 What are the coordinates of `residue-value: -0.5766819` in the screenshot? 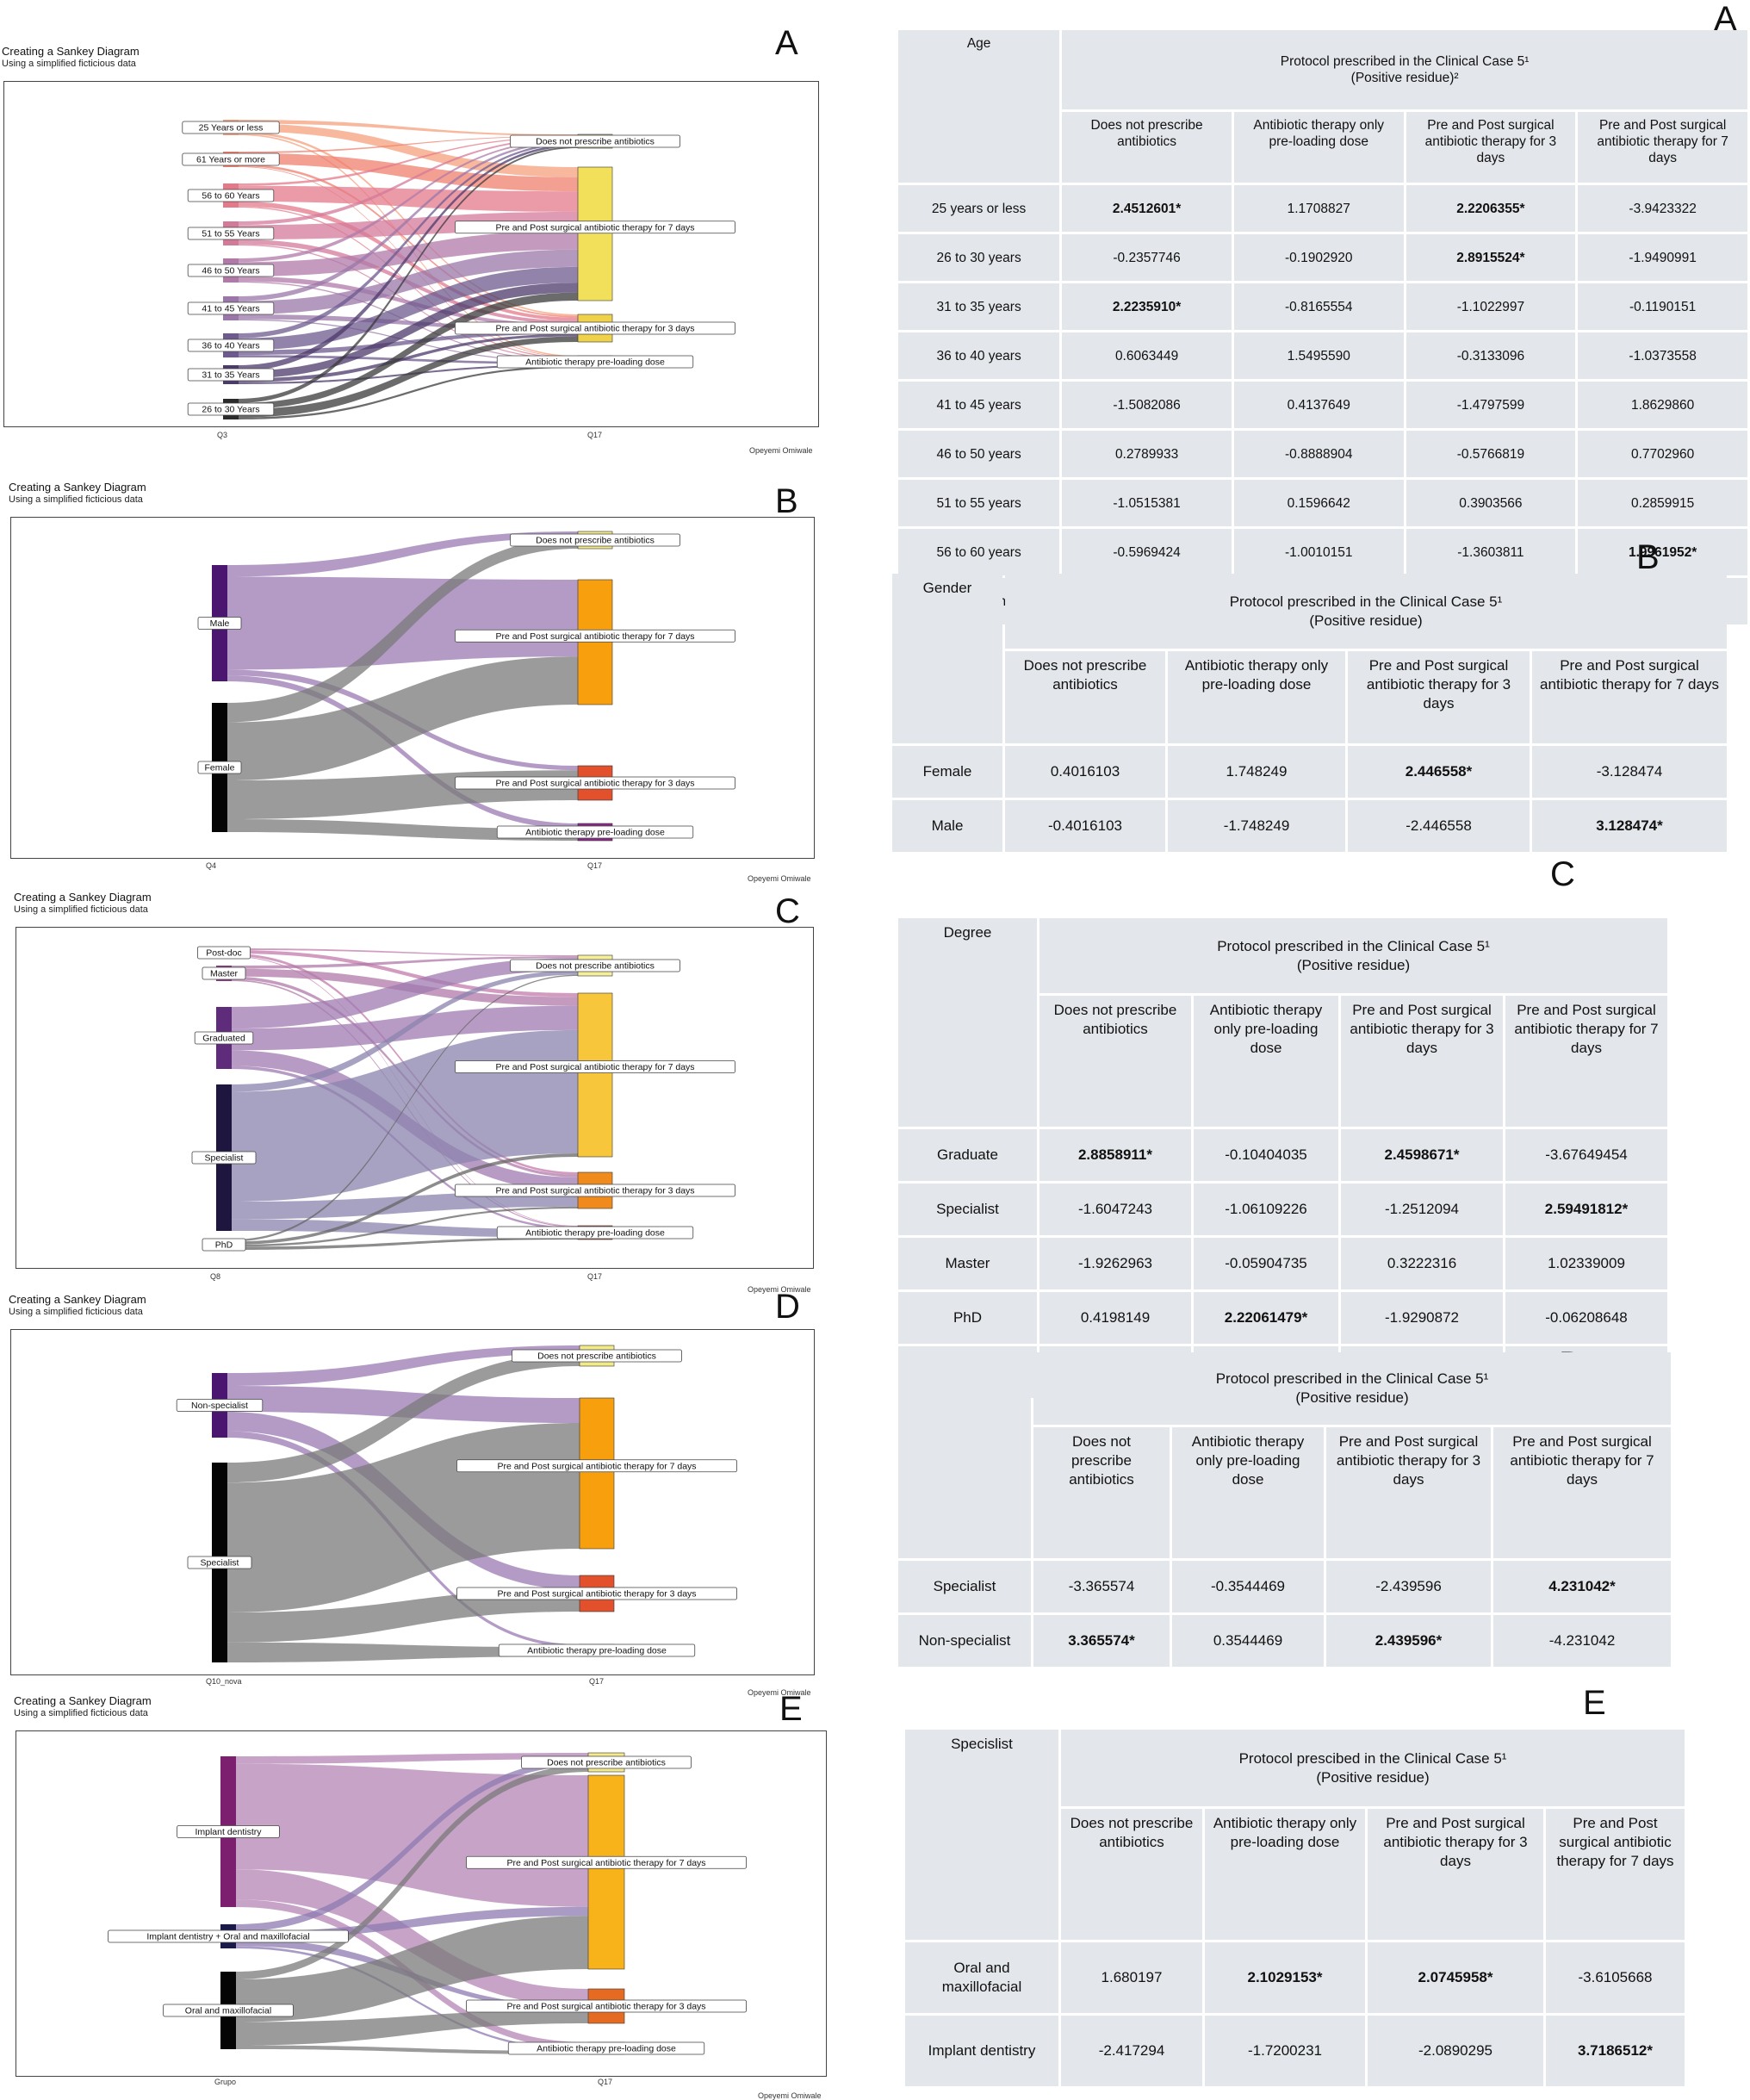 It's located at (1491, 454).